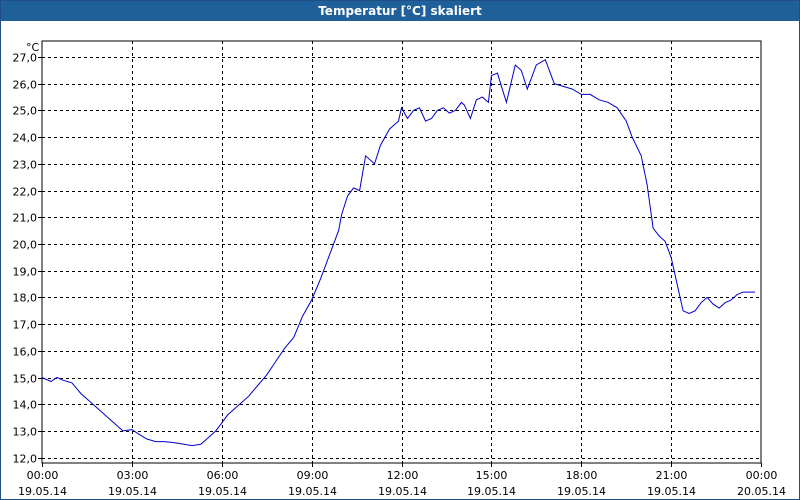 This screenshot has height=500, width=800. I want to click on y-axis-unit-label: °C, so click(33, 47).